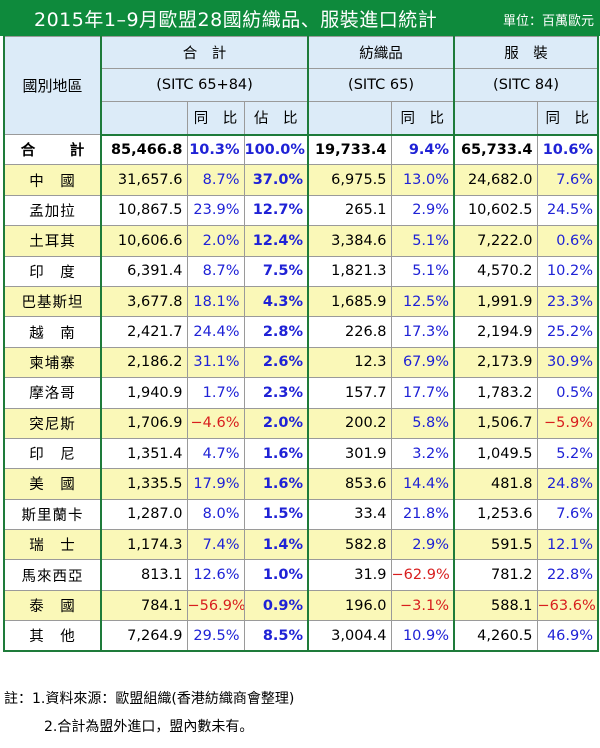 The height and width of the screenshot is (748, 600). I want to click on apparel-yoy: 22.8%, so click(568, 575).